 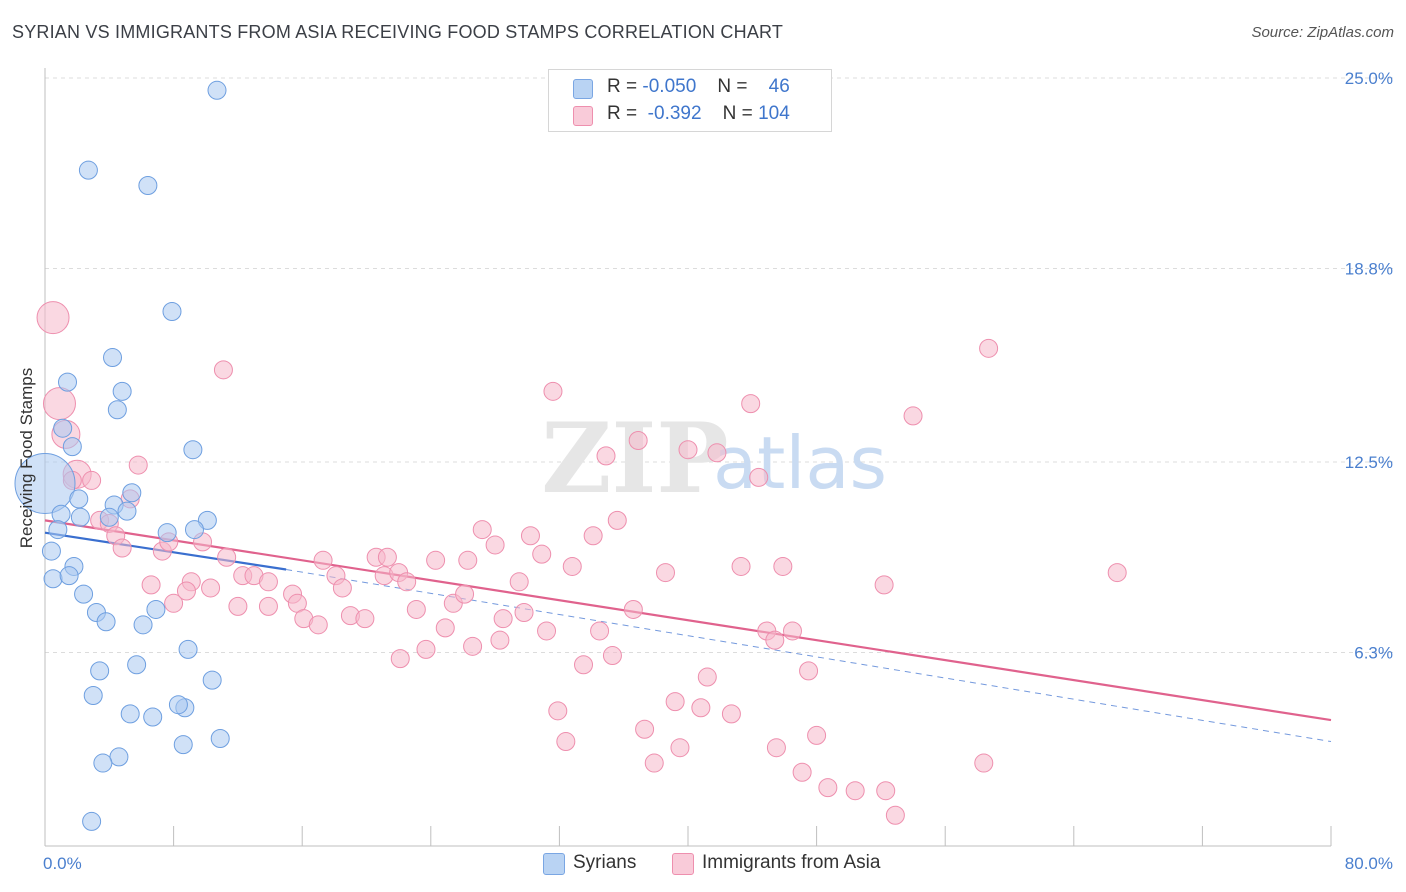 What do you see at coordinates (1373, 652) in the screenshot?
I see `y-tick-label: 6.3%` at bounding box center [1373, 652].